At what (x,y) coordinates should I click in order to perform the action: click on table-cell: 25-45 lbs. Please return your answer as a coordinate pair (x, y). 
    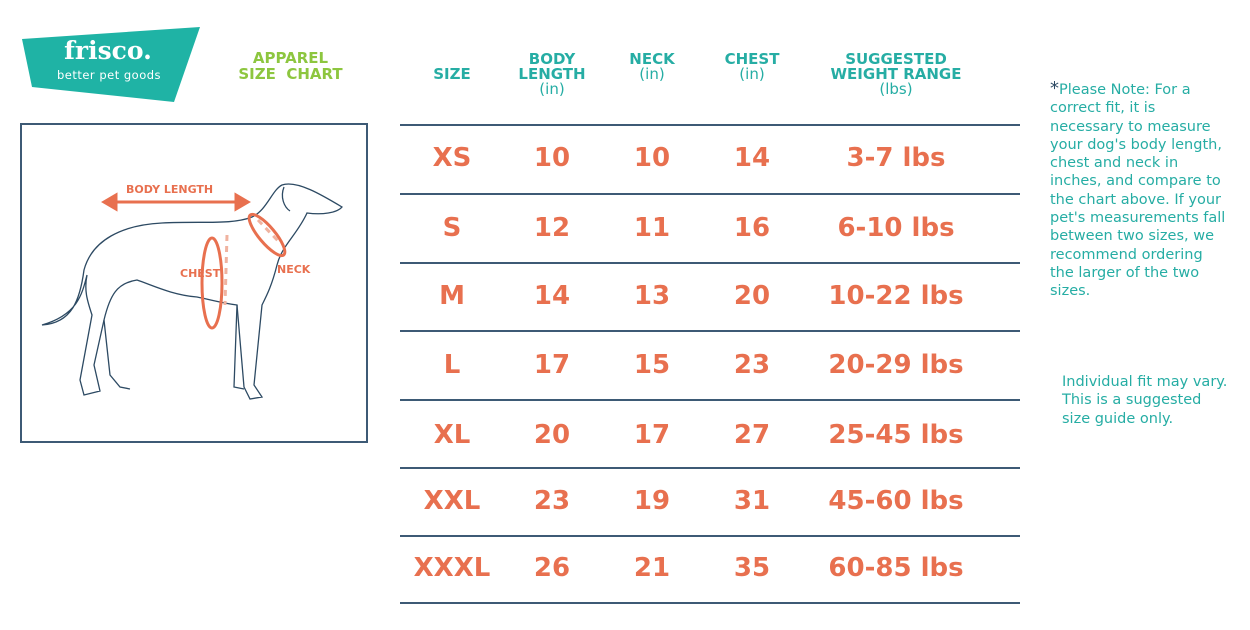
    Looking at the image, I should click on (896, 435).